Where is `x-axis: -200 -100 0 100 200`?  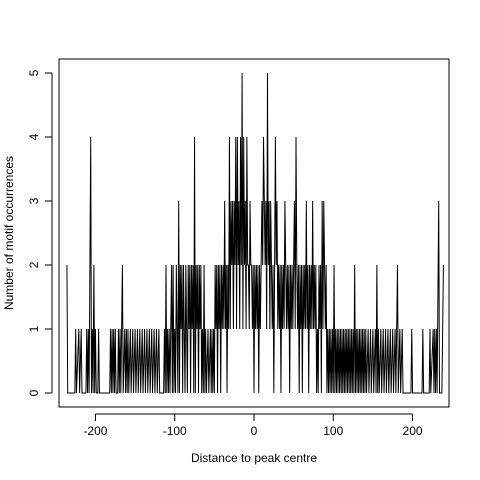 x-axis: -200 -100 0 100 200 is located at coordinates (253, 425).